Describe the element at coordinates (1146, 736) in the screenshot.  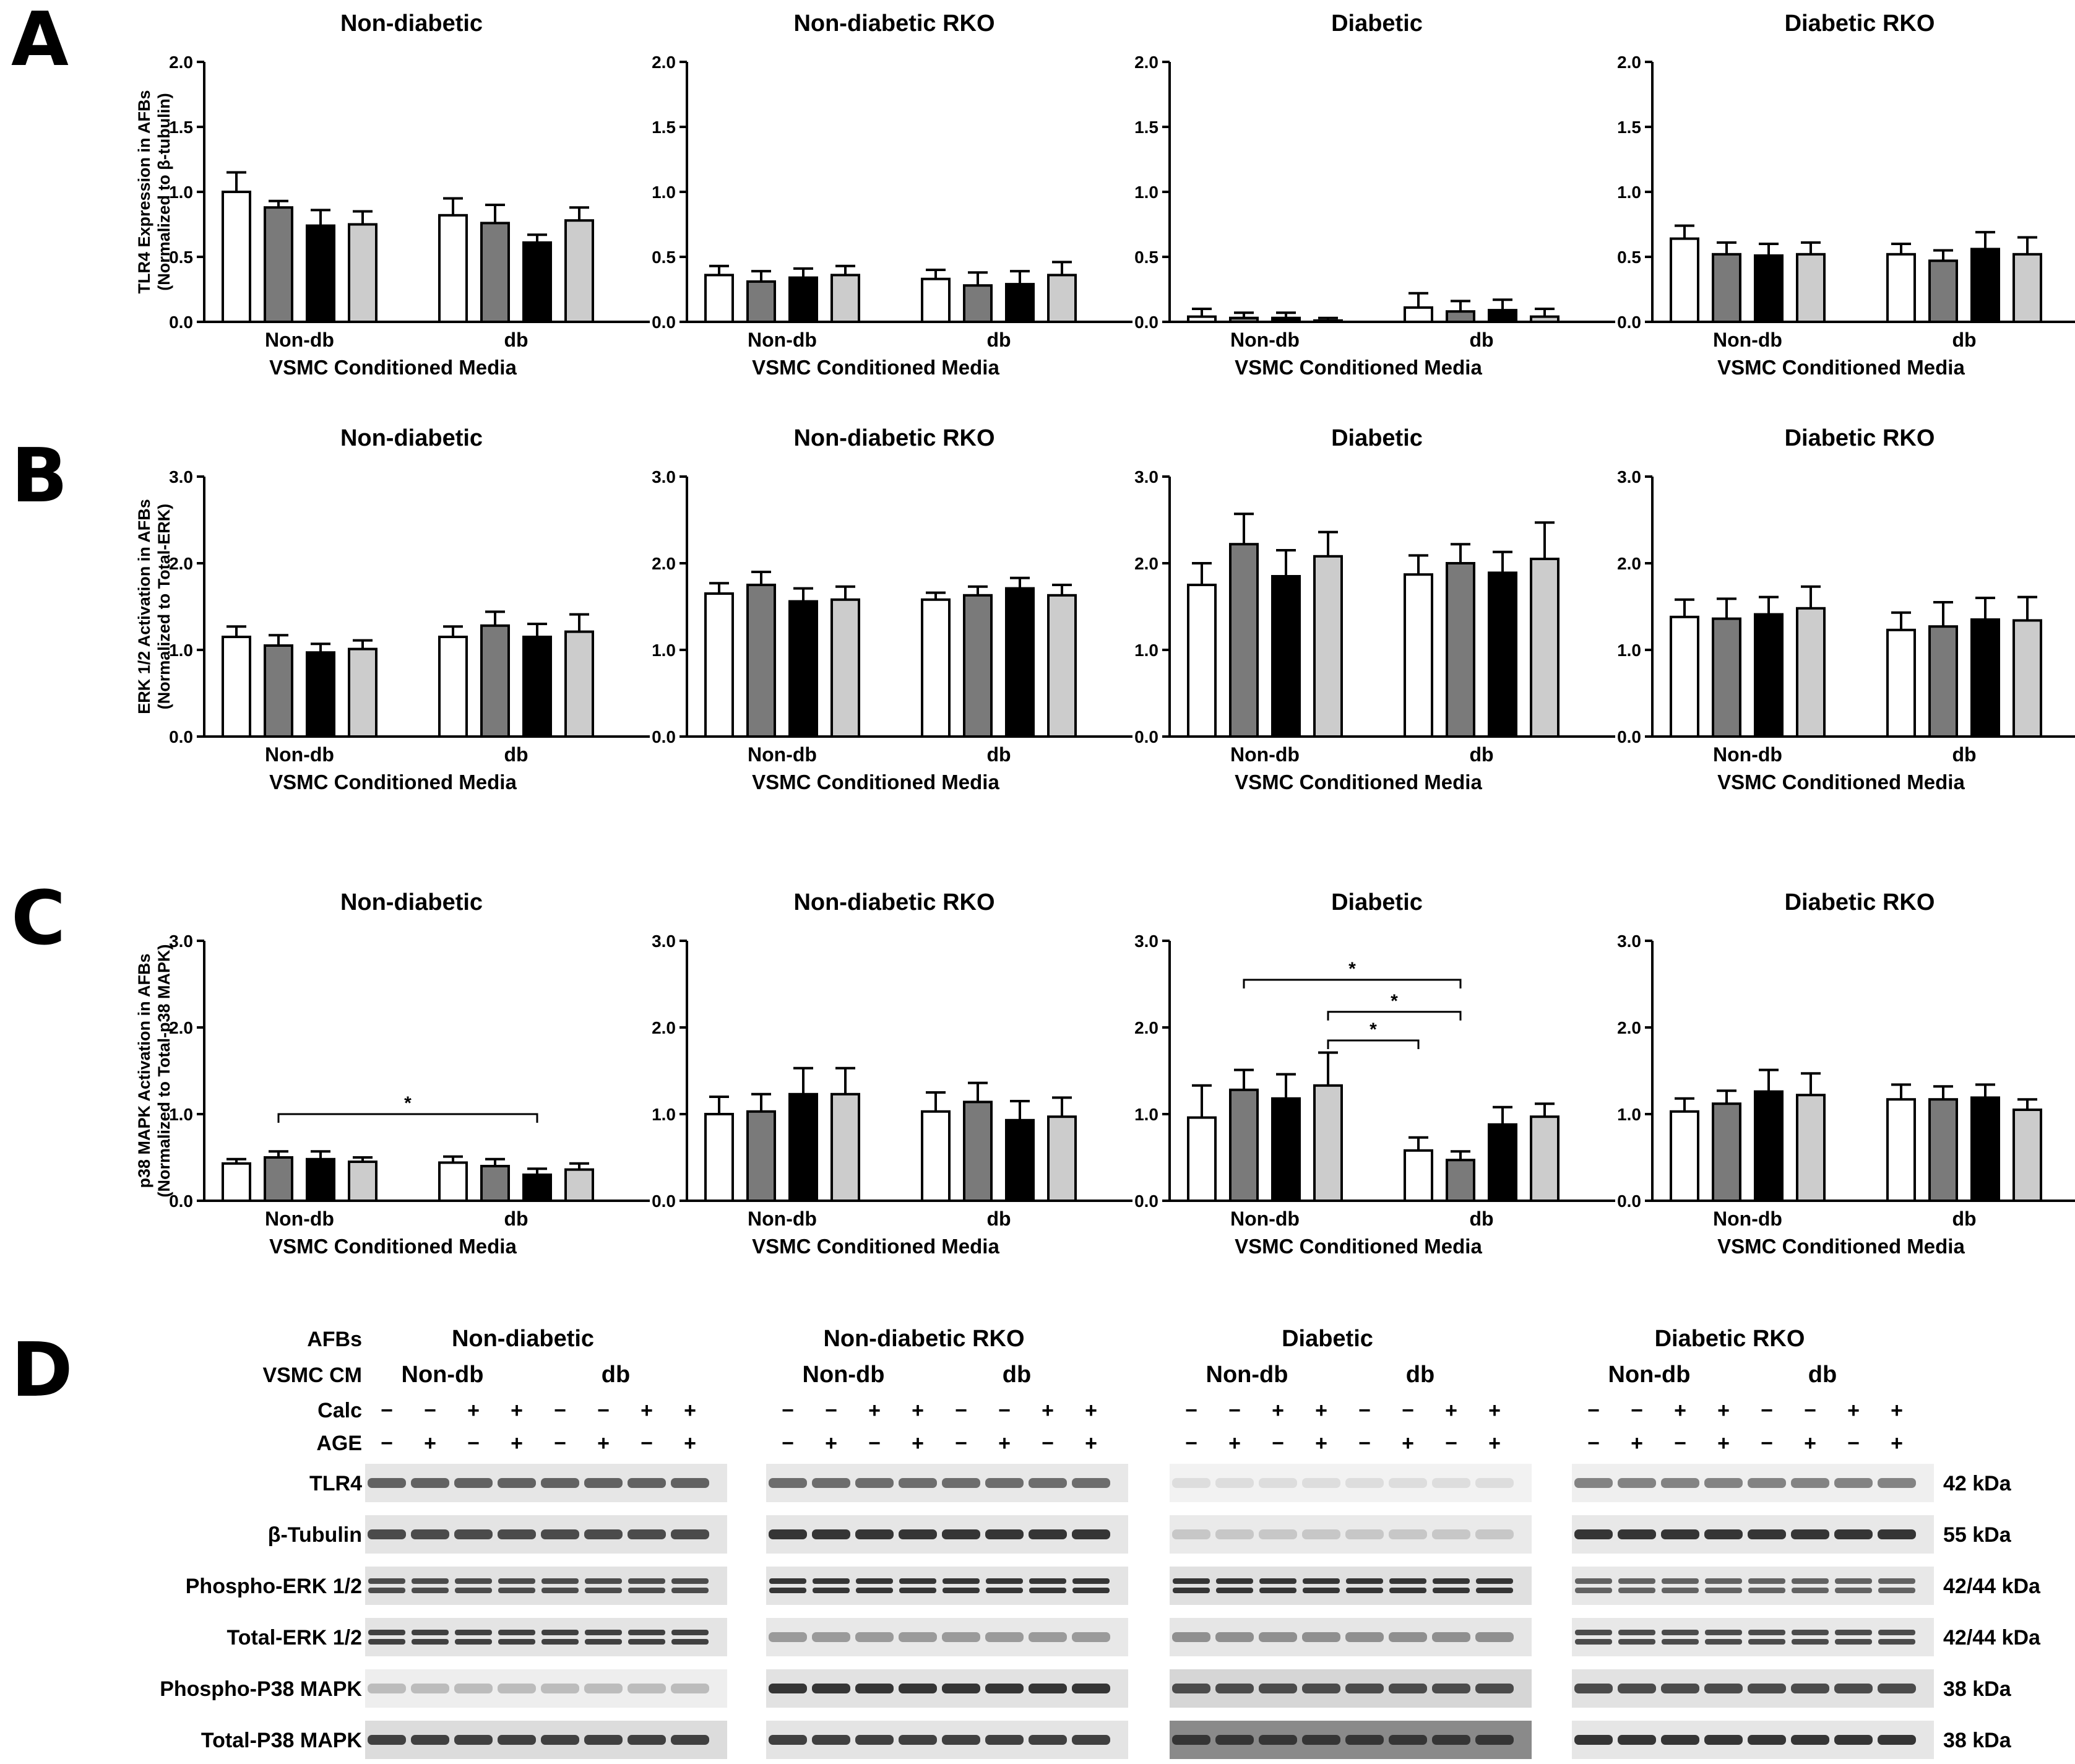
I see `y-tick-label: 0.0` at that location.